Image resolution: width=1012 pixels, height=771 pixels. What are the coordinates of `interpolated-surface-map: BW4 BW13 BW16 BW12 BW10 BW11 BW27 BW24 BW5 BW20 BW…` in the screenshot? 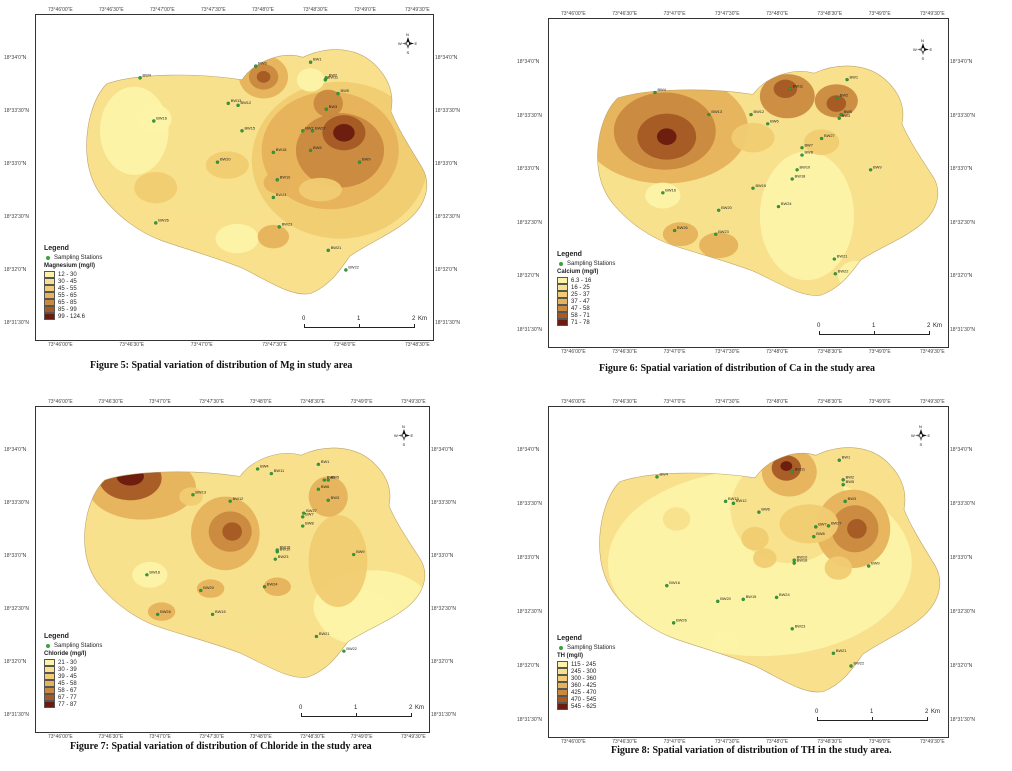 It's located at (255, 562).